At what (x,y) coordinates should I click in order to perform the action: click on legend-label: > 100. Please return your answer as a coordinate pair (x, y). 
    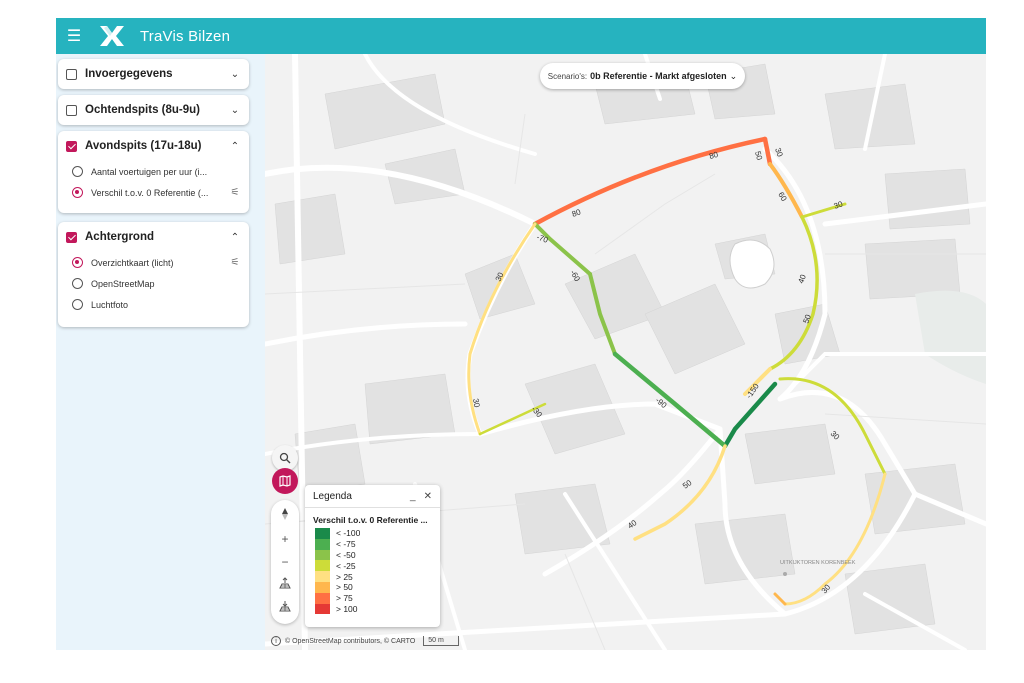
    Looking at the image, I should click on (347, 608).